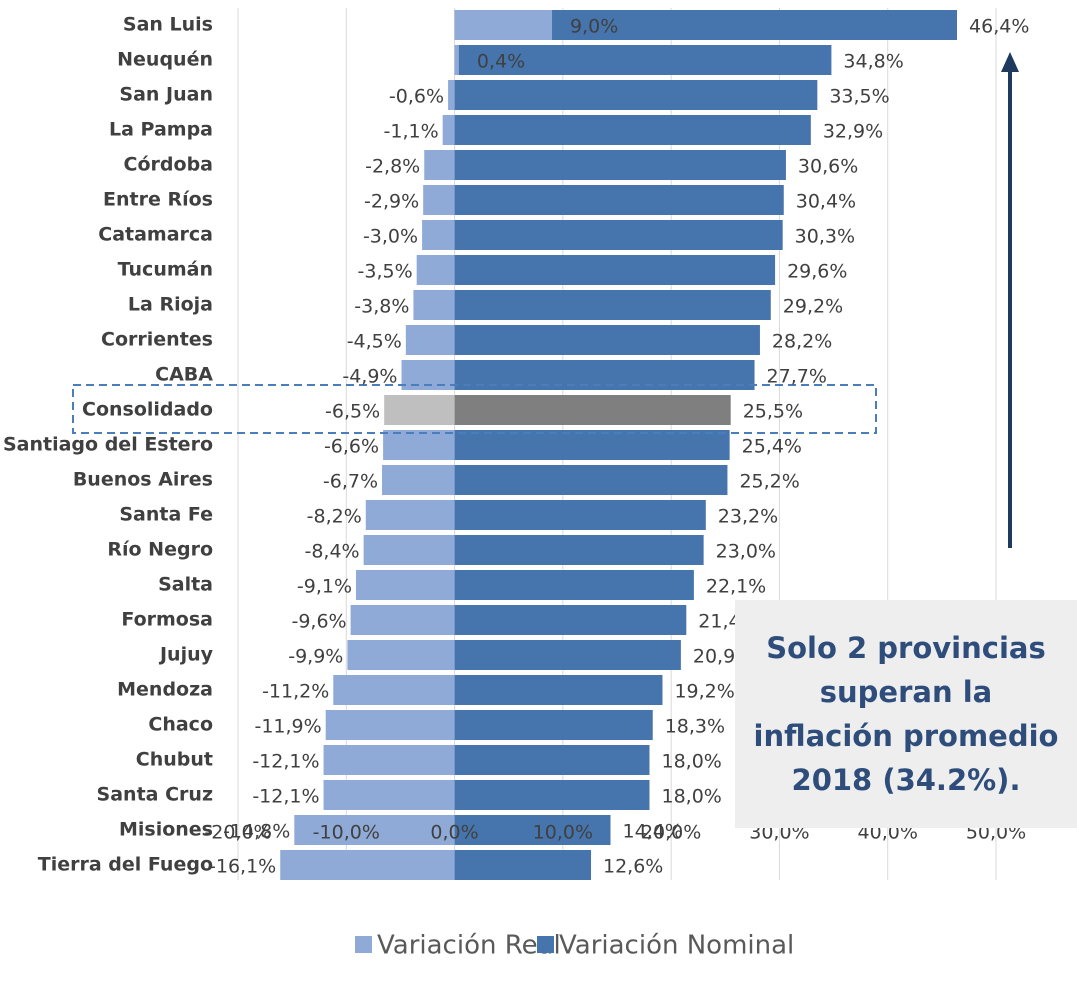 The height and width of the screenshot is (988, 1077). Describe the element at coordinates (454, 833) in the screenshot. I see `x-tick-label: 0,0%` at that location.